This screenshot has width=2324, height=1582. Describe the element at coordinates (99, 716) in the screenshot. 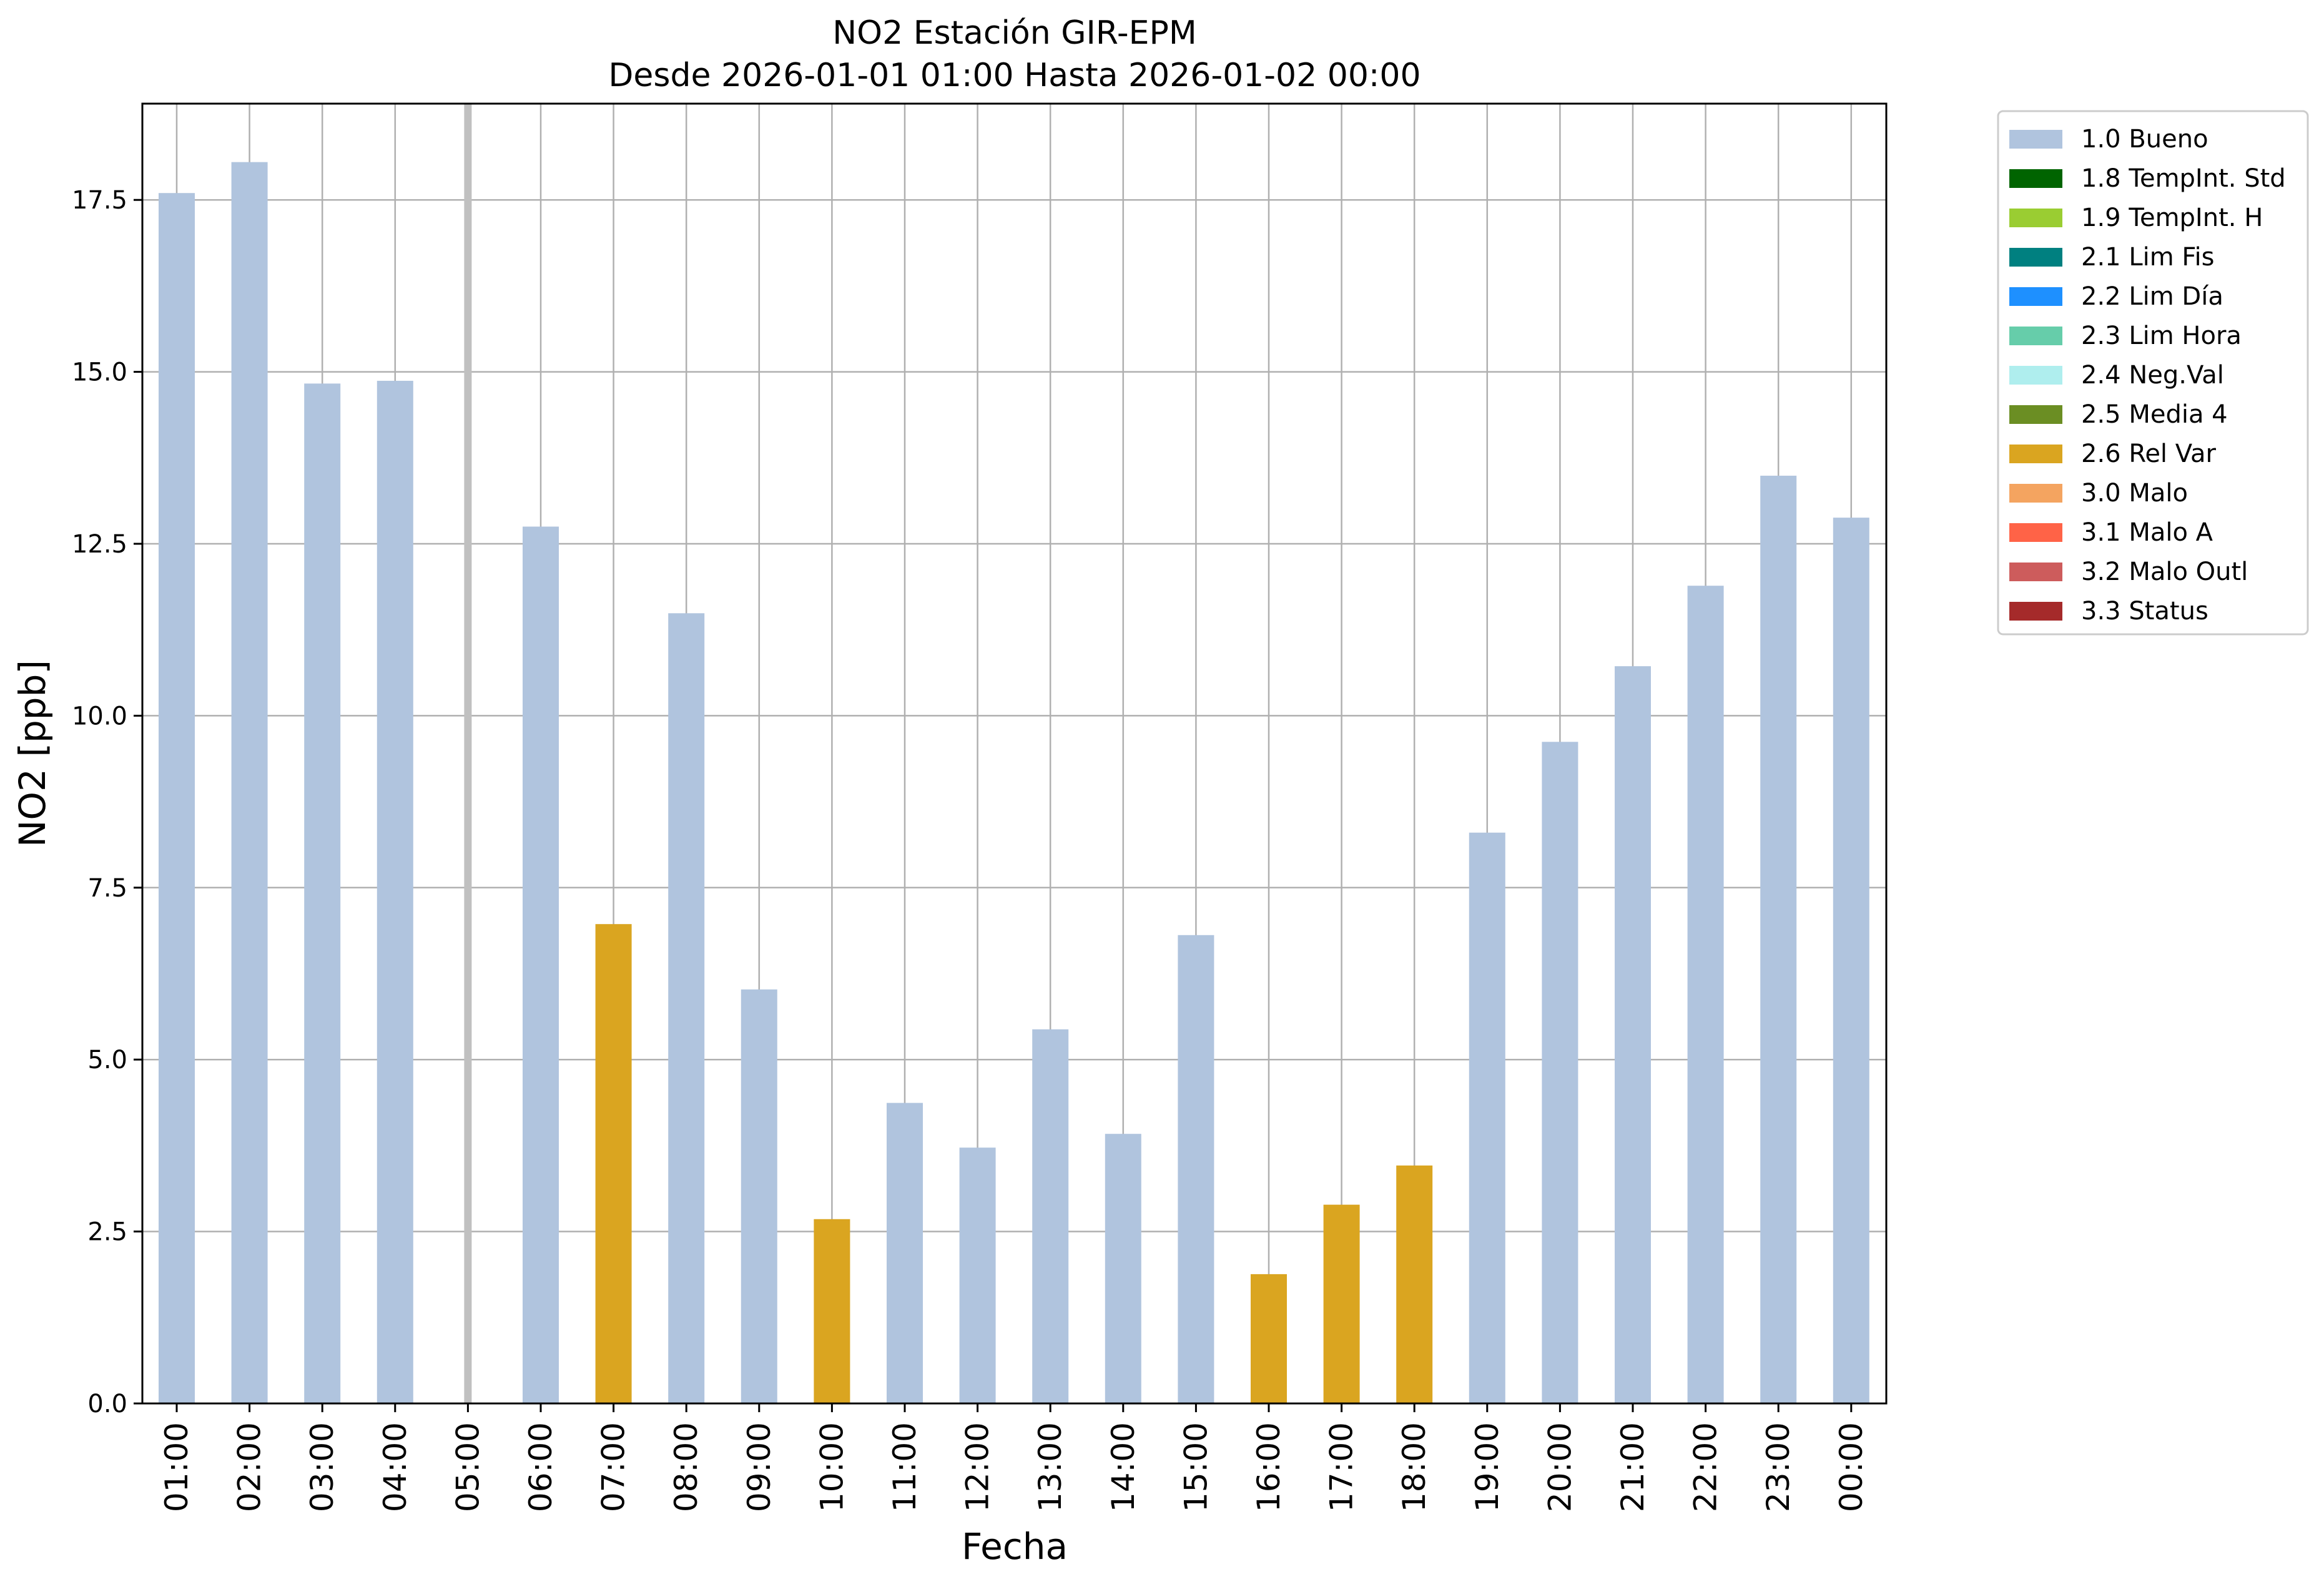

I see `y-tick-label: 10.0` at that location.